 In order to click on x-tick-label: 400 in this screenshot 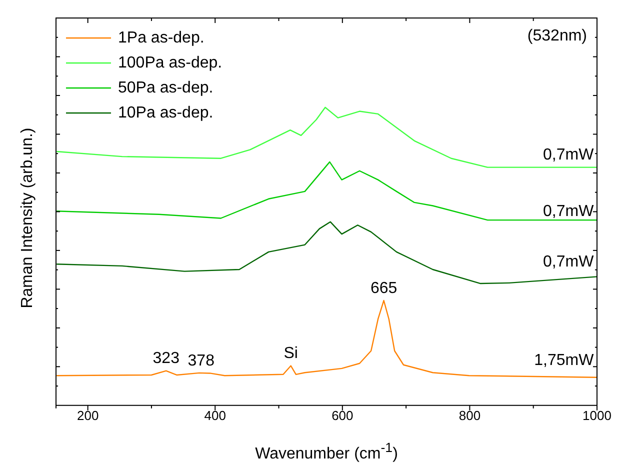, I will do `click(215, 415)`.